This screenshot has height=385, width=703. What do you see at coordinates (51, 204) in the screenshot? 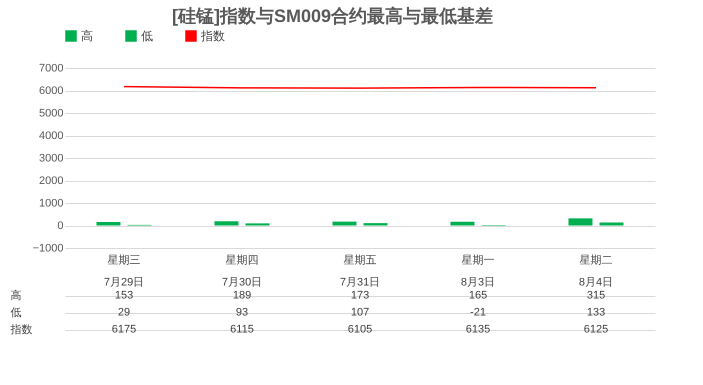
I see `y-tick-label: 1000` at bounding box center [51, 204].